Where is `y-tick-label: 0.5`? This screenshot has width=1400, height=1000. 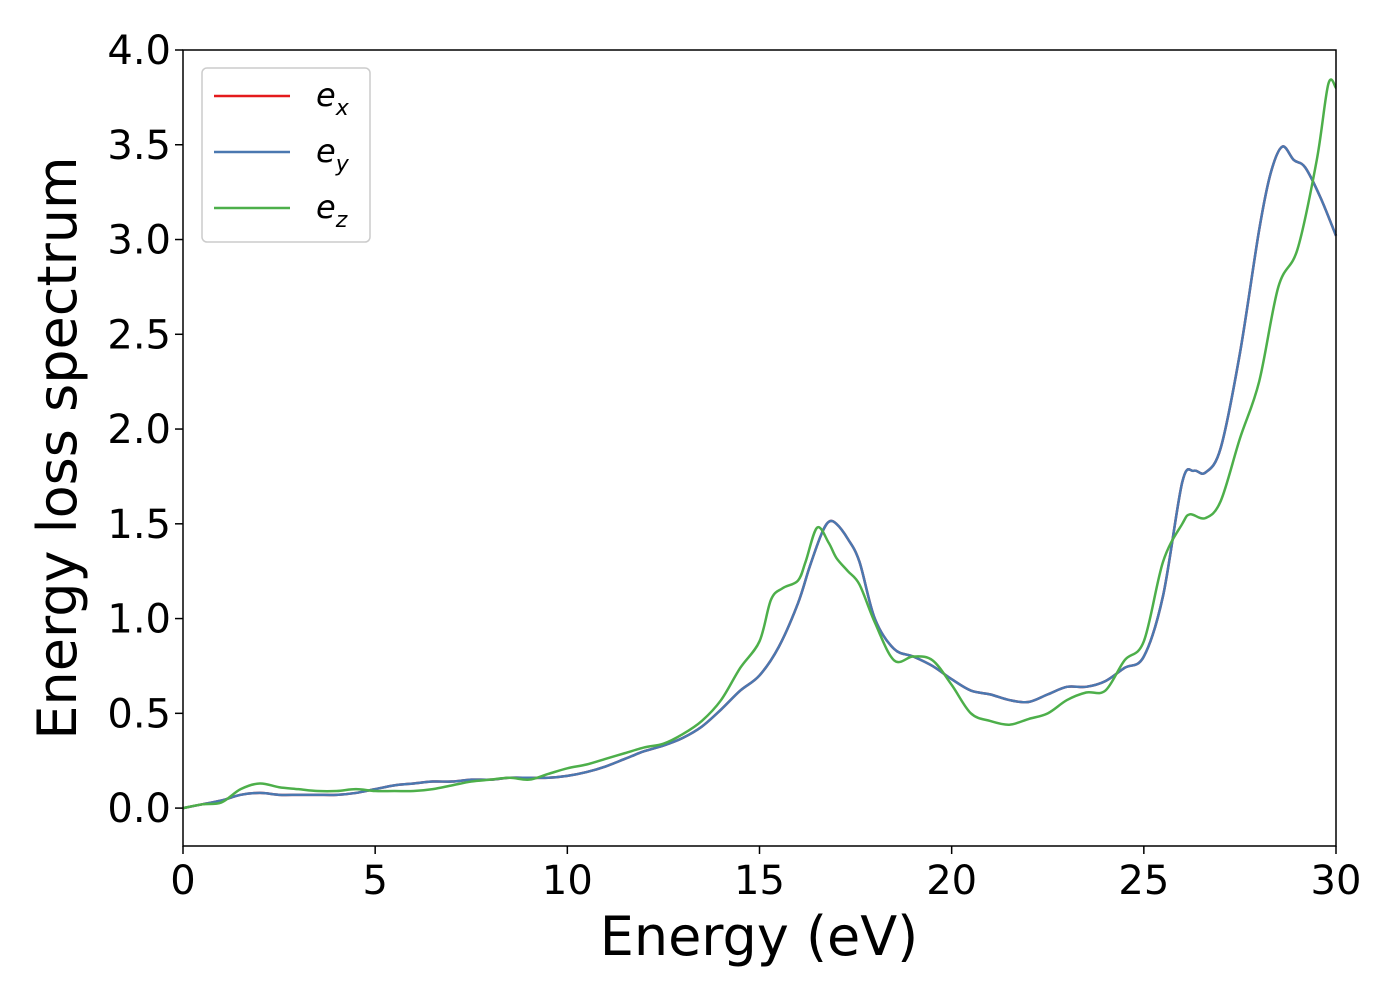 y-tick-label: 0.5 is located at coordinates (139, 714).